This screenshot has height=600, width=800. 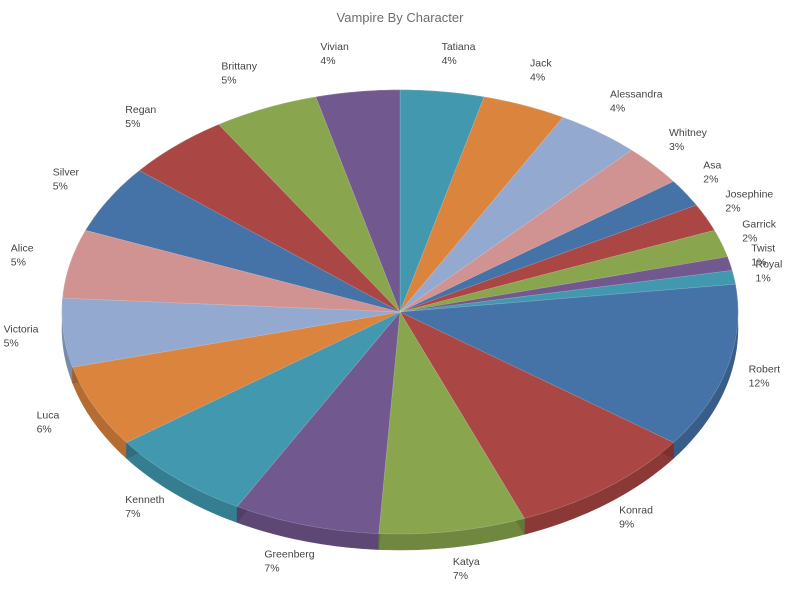 What do you see at coordinates (231, 332) in the screenshot?
I see `slice-victoria` at bounding box center [231, 332].